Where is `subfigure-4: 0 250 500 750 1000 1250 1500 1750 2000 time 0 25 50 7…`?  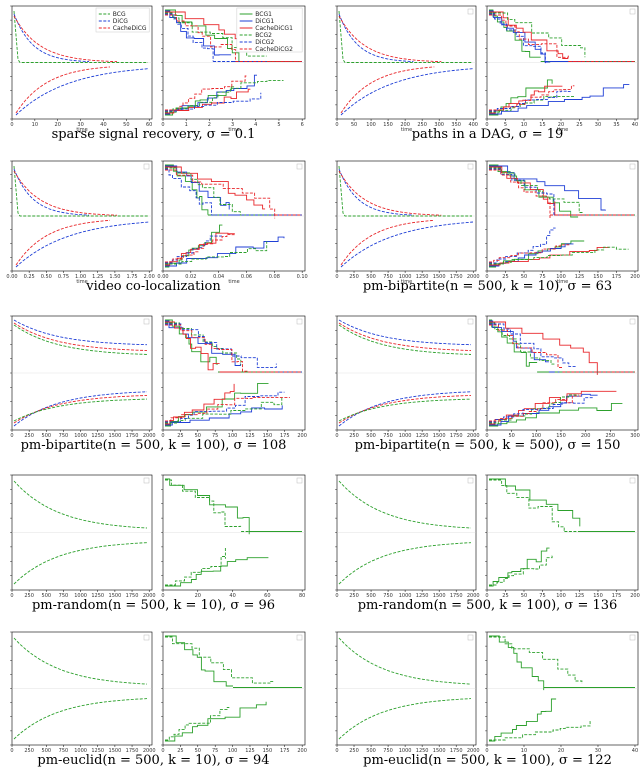 subfigure-4: 0 250 500 750 1000 1250 1500 1750 2000 time 0 25 50 7… is located at coordinates (487, 227).